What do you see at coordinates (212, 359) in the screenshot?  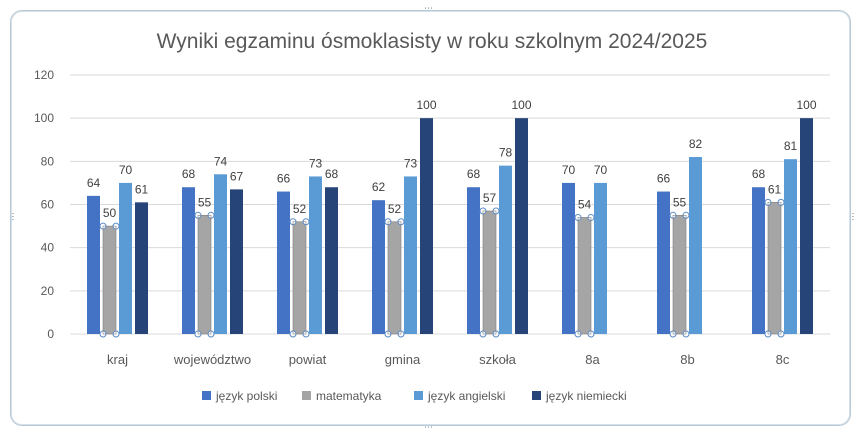 I see `x-tick-label: województwo` at bounding box center [212, 359].